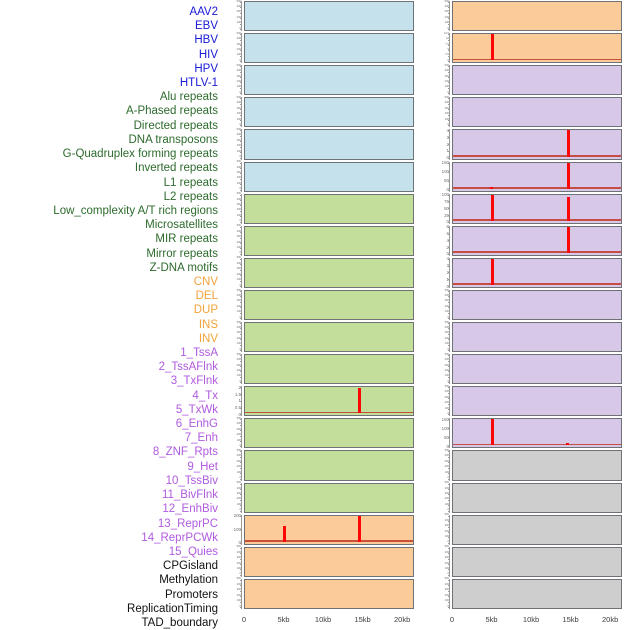 The height and width of the screenshot is (630, 630). I want to click on track-row: 0 50 100 150, so click(528, 433).